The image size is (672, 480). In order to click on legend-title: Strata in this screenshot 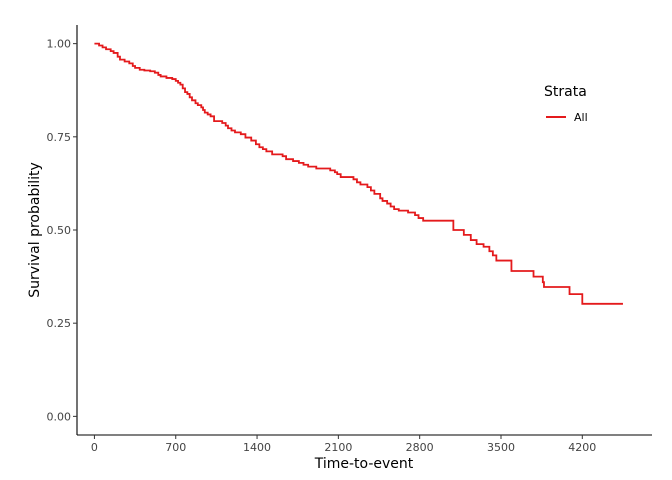, I will do `click(565, 92)`.